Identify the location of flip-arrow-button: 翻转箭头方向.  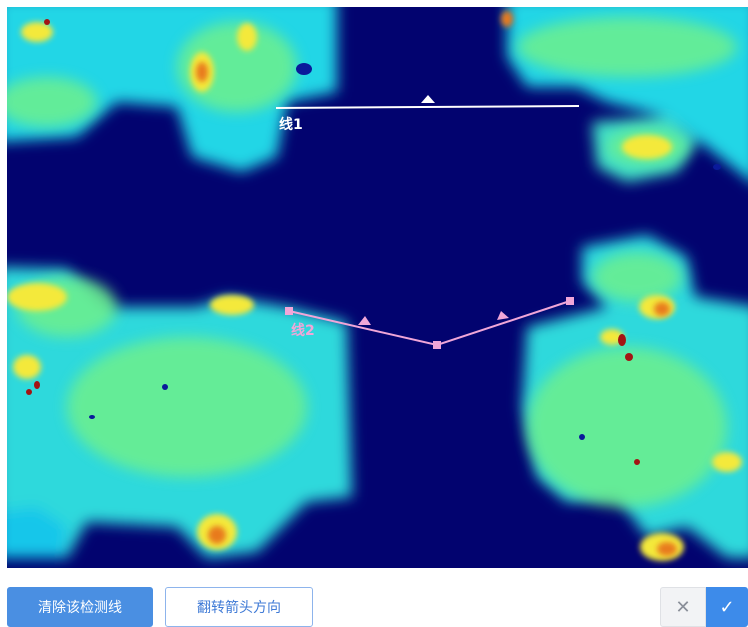
(239, 607).